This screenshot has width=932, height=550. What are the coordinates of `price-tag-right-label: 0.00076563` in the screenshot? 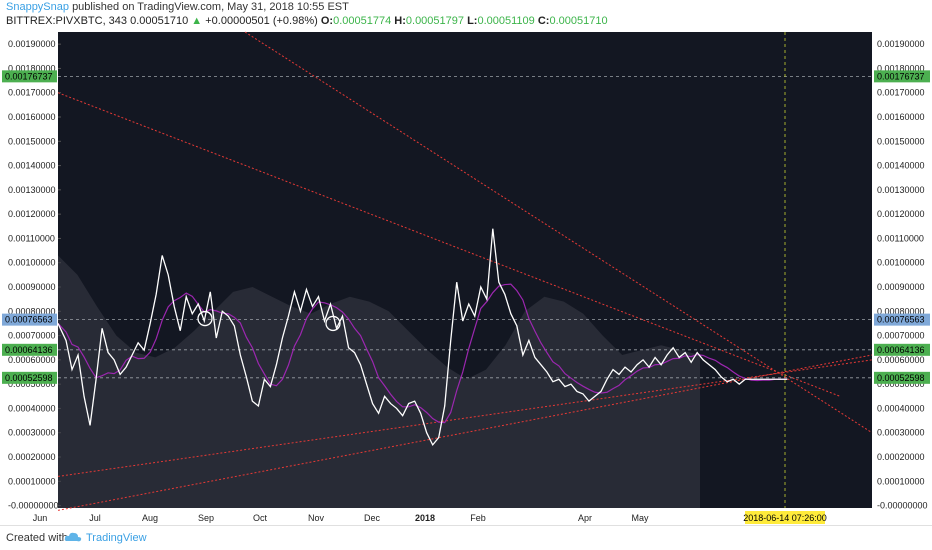 It's located at (901, 320).